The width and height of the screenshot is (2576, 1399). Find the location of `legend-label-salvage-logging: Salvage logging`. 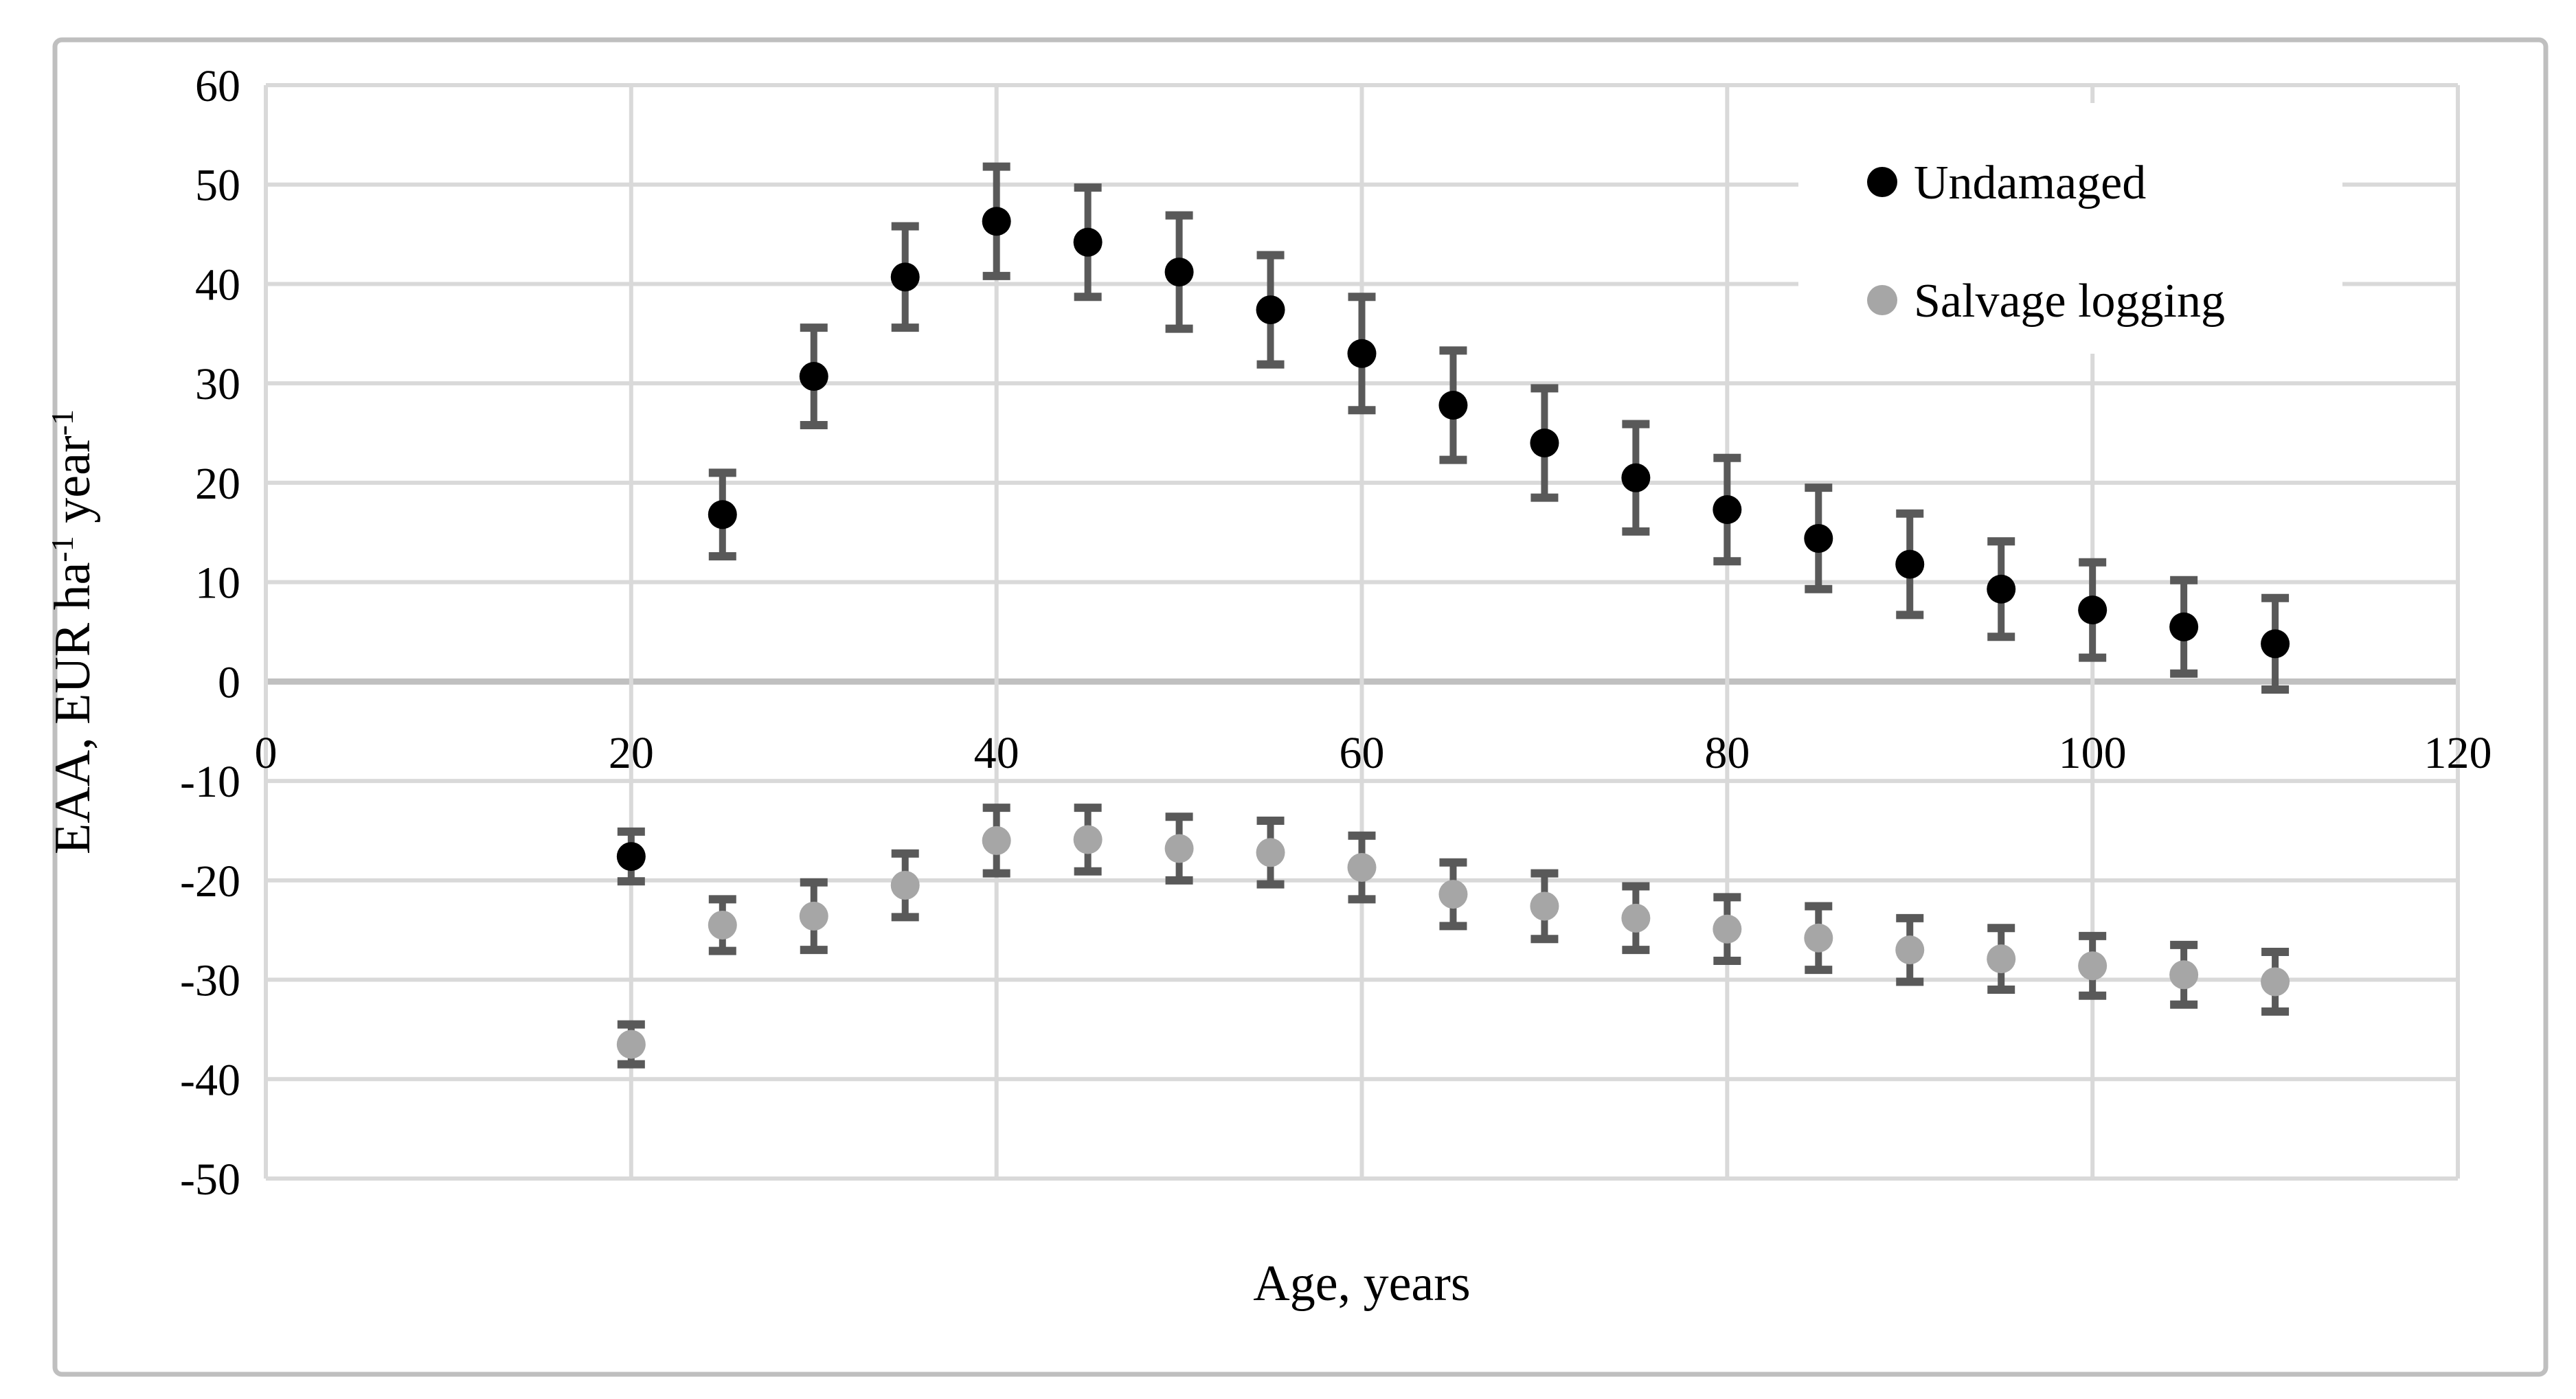

legend-label-salvage-logging: Salvage logging is located at coordinates (2069, 301).